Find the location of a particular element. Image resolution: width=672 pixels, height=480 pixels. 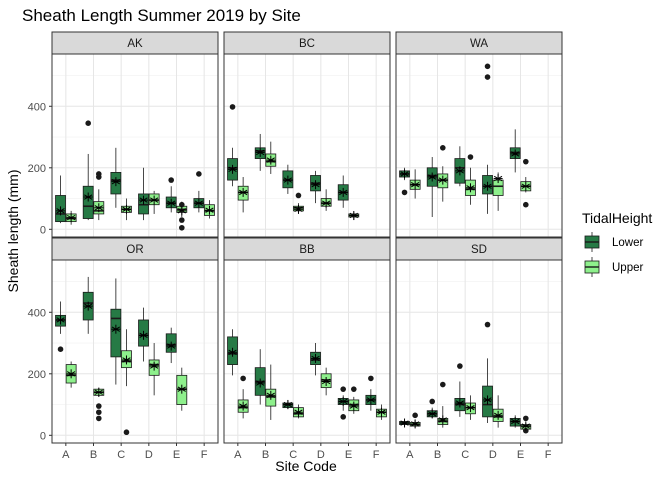

box-f-upper is located at coordinates (209, 209).